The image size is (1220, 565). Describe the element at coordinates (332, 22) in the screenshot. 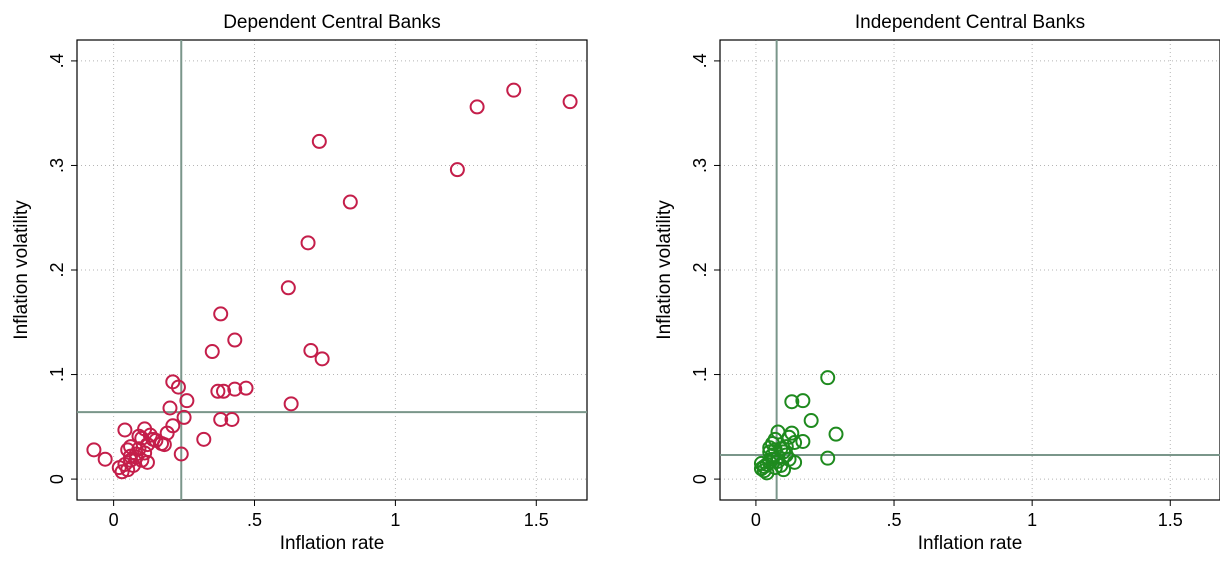

I see `chart-title: Dependent Central Banks` at that location.